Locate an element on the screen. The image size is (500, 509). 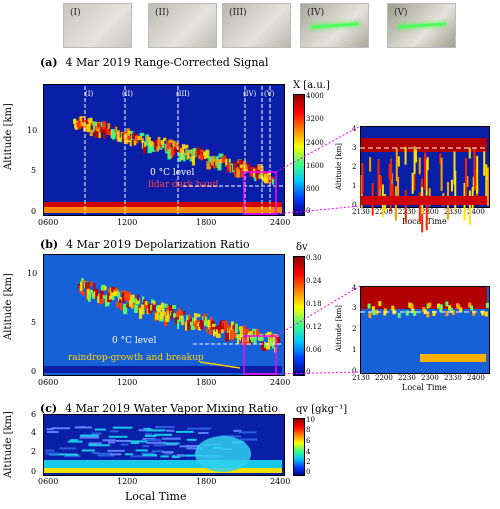
zoom-b-xtick: 2230 is located at coordinates (407, 378).